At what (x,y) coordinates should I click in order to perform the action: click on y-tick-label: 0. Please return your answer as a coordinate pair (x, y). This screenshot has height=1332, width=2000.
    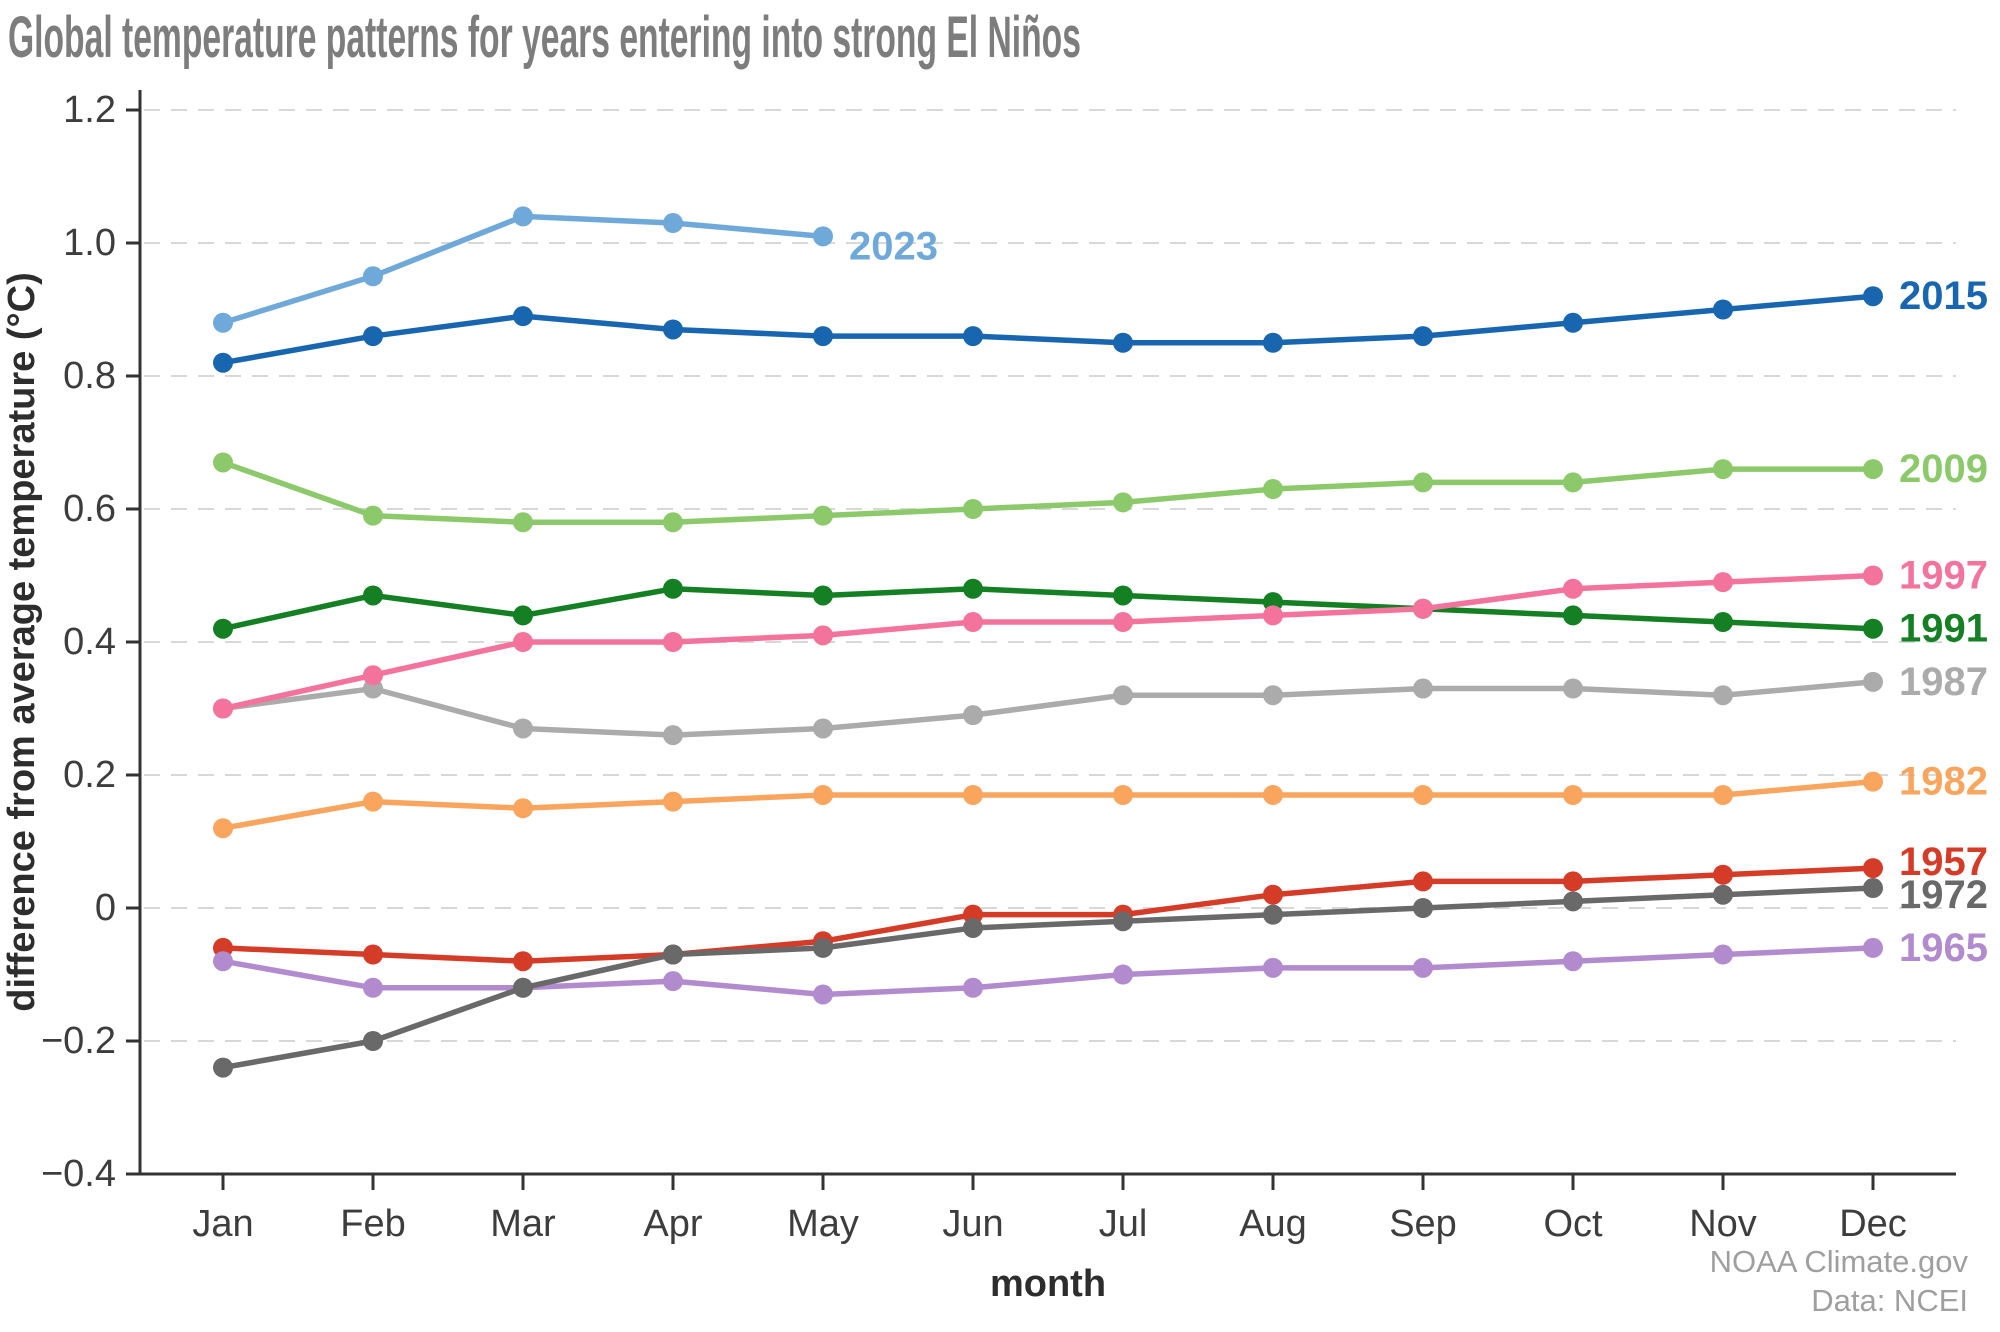
    Looking at the image, I should click on (105, 908).